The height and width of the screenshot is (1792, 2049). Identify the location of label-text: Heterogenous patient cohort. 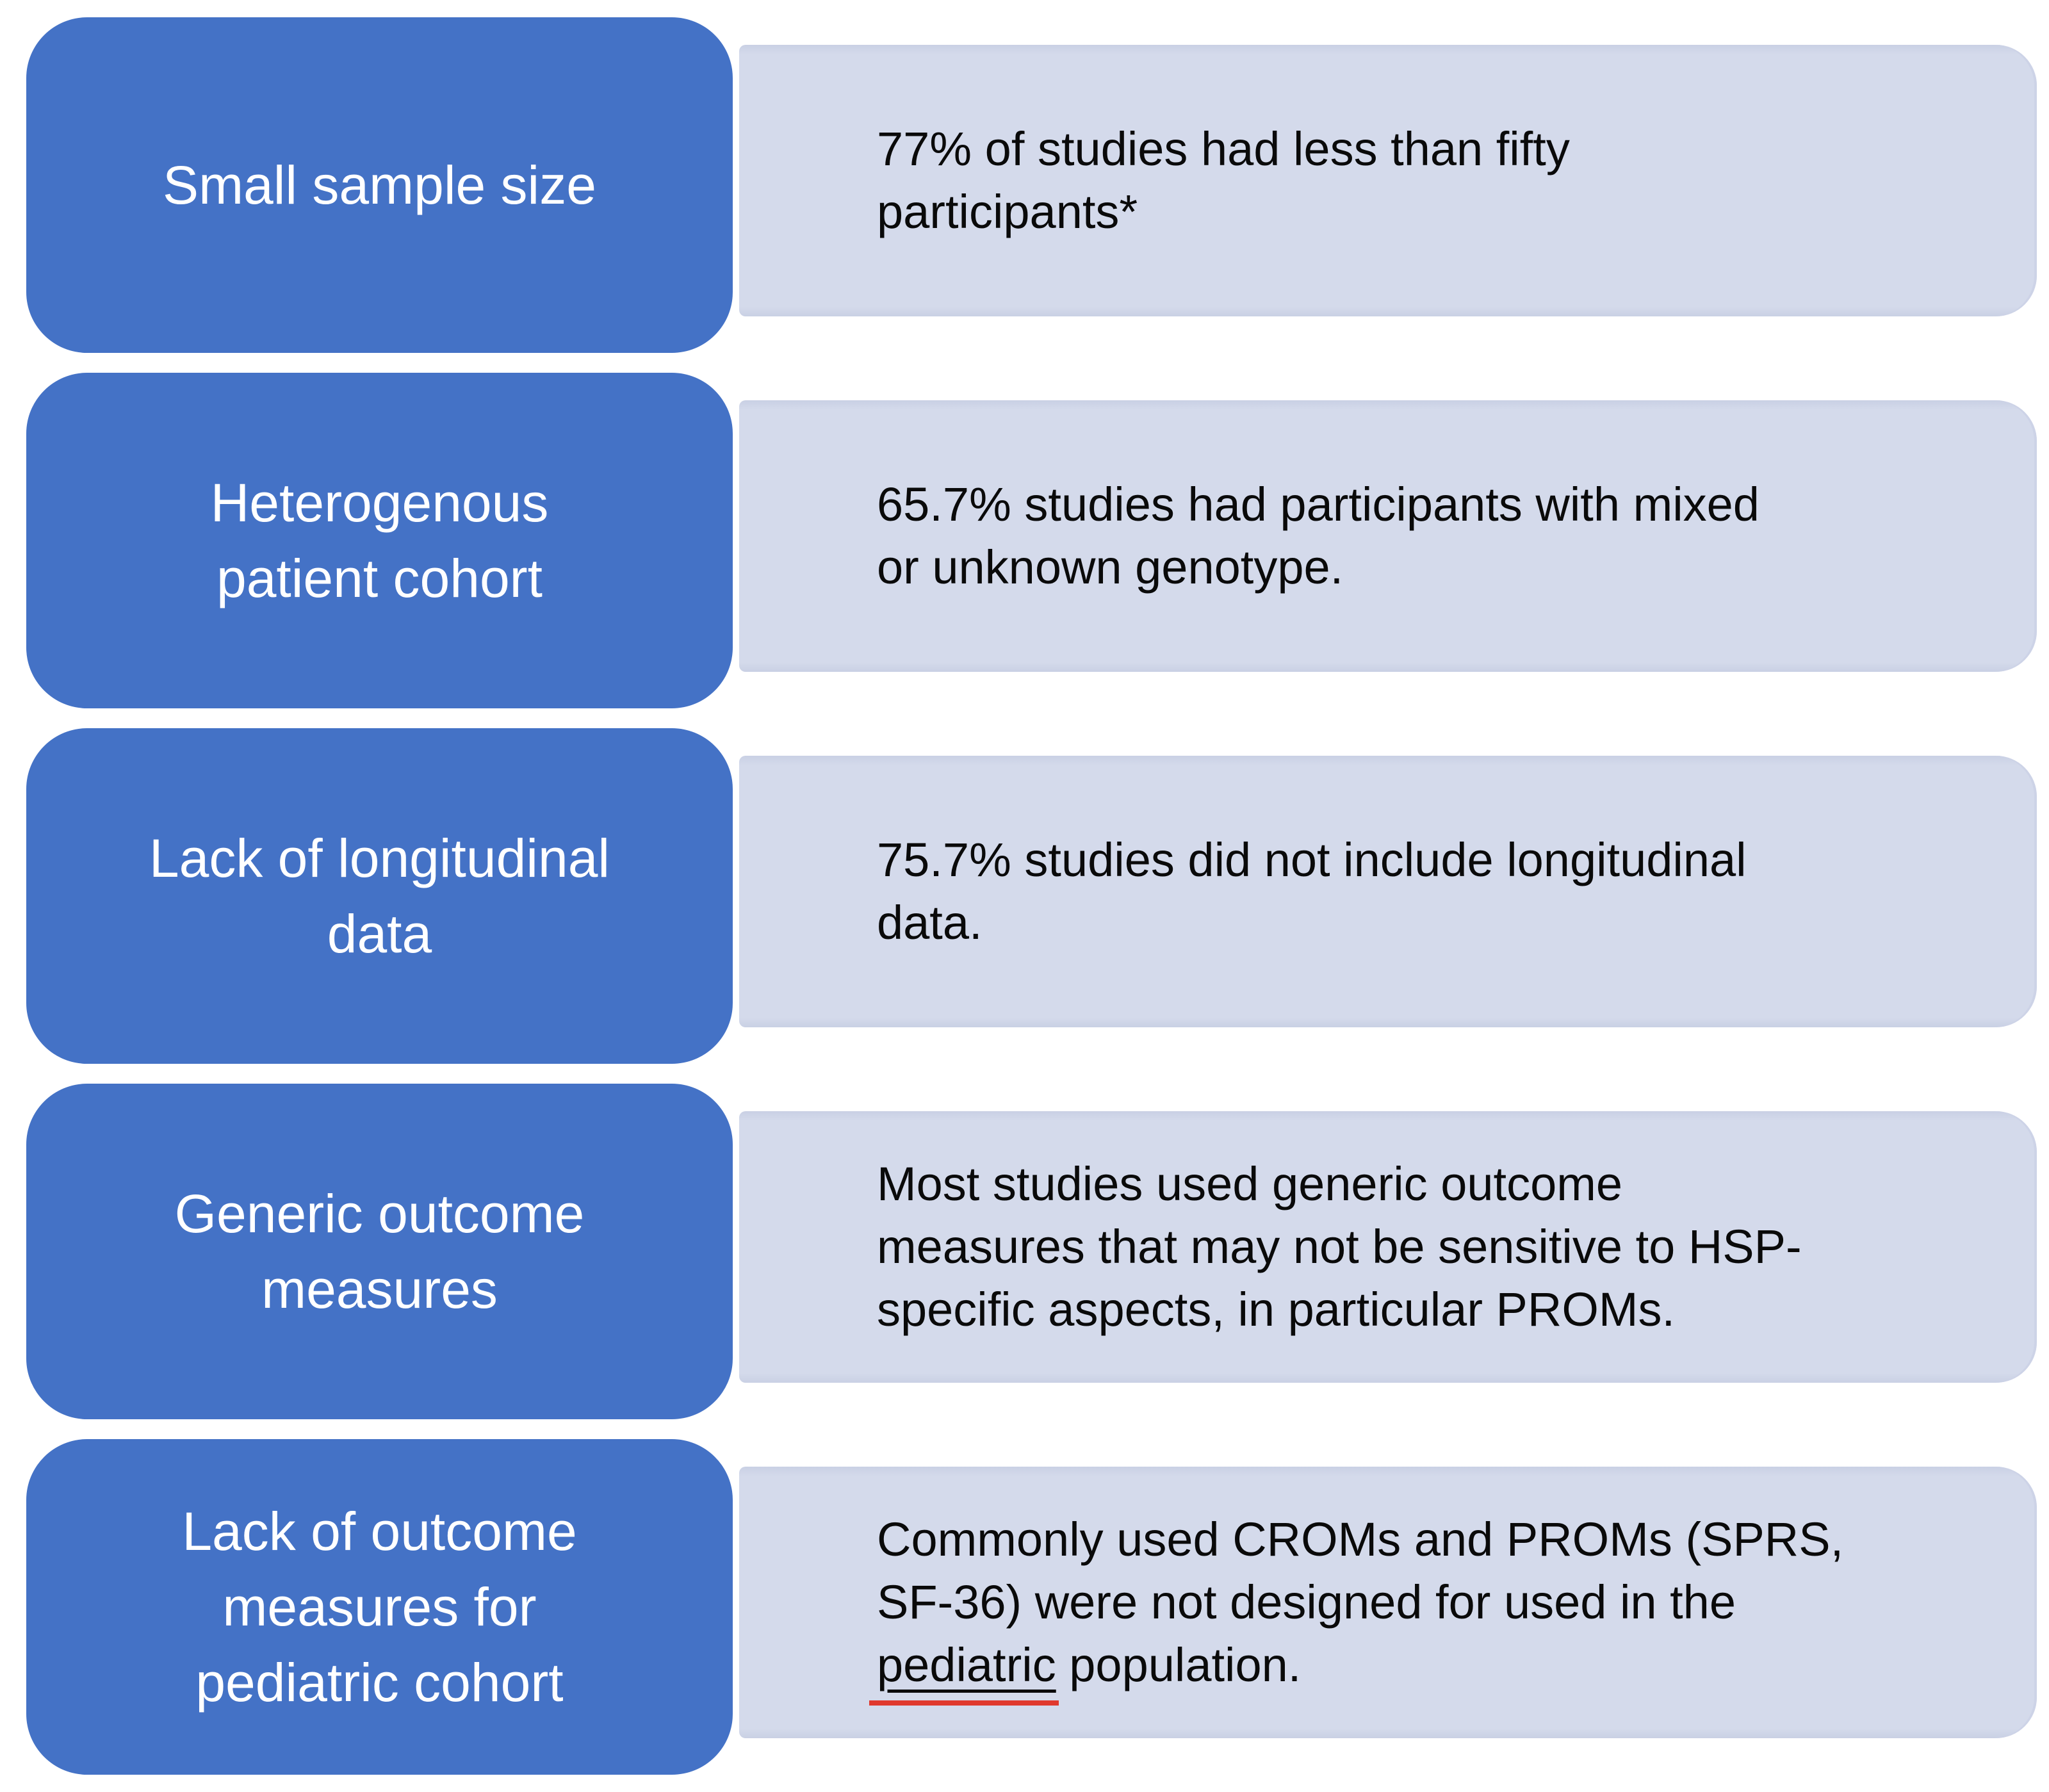
(379, 540).